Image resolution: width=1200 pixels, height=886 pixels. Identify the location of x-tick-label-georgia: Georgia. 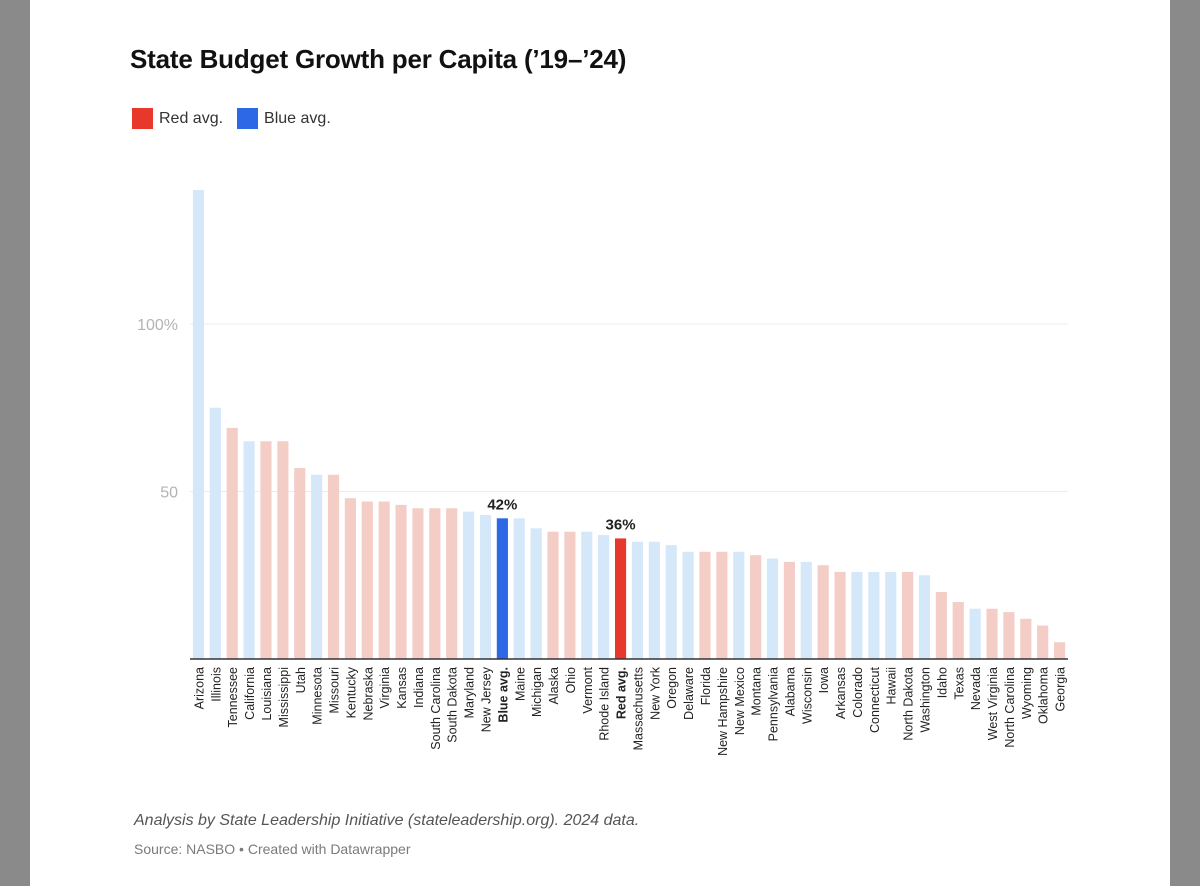
(1061, 689).